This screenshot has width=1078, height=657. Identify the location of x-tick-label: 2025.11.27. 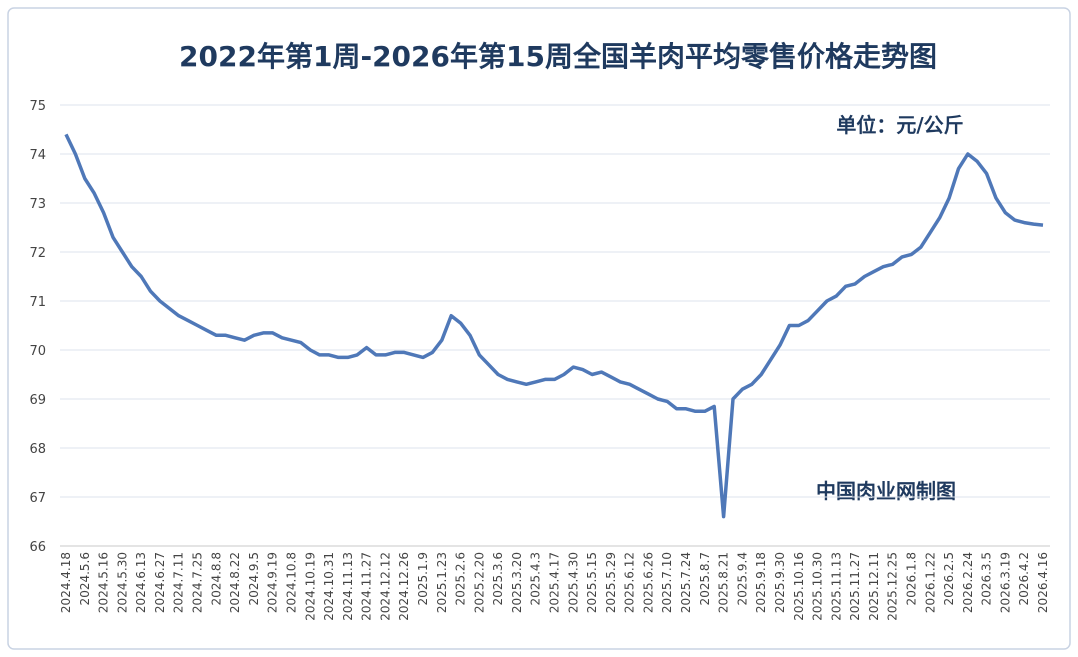
(855, 586).